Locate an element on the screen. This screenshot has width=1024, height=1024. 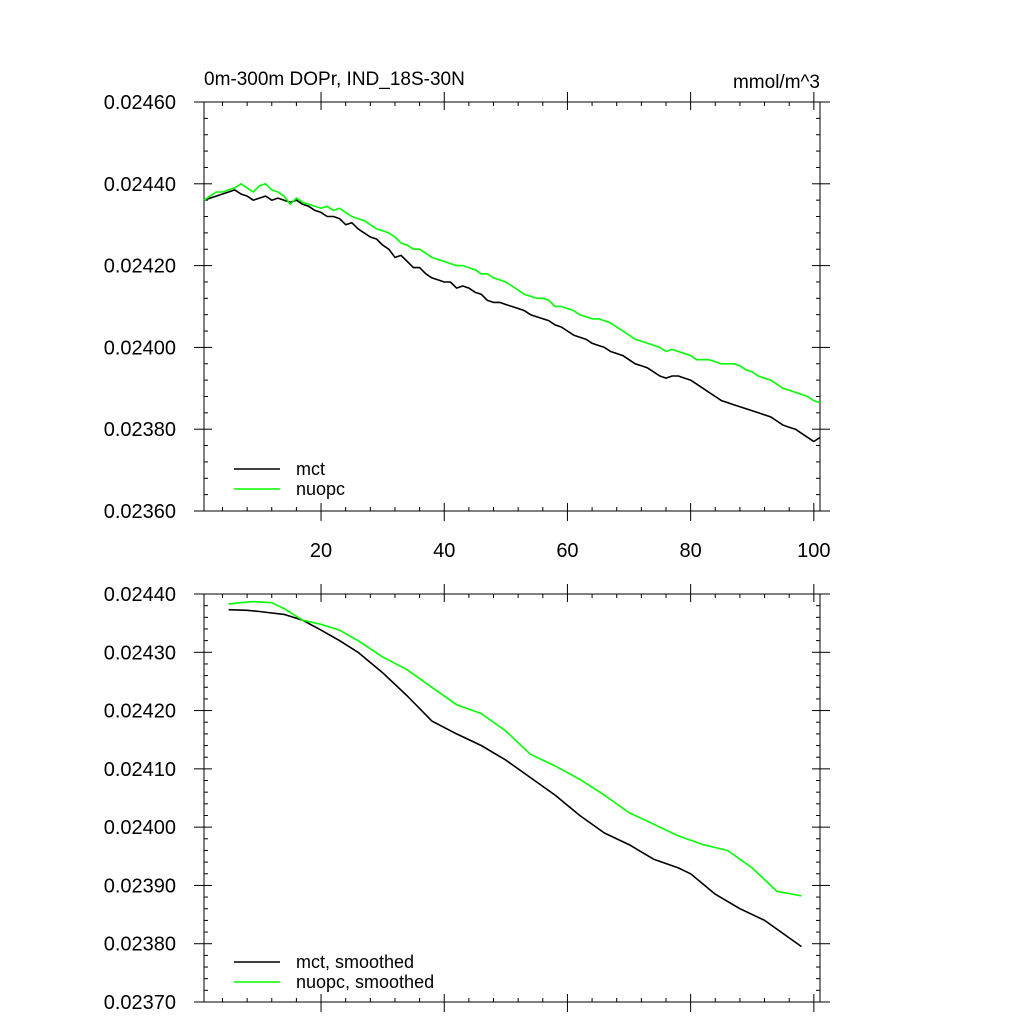
x-tick-label: 40 is located at coordinates (444, 551).